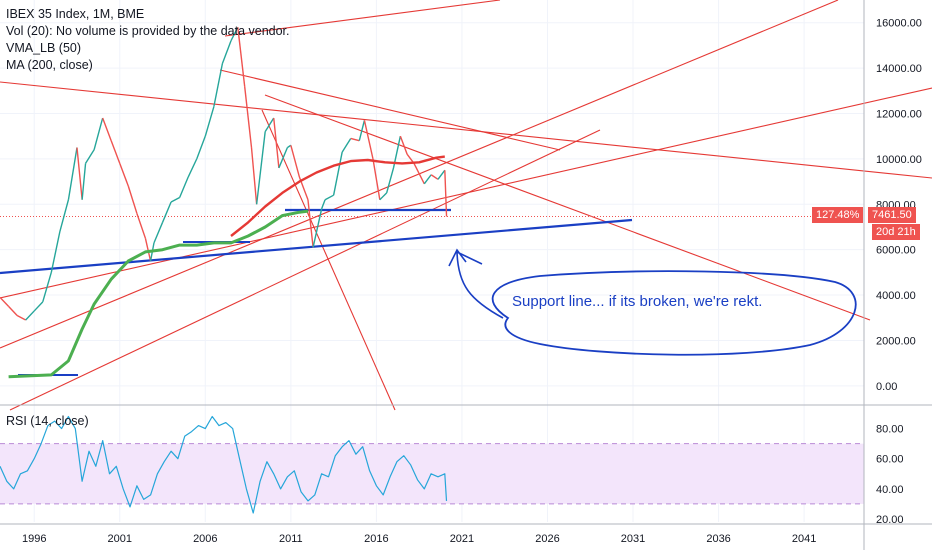 This screenshot has height=555, width=932. I want to click on price-tag: 7461.50, so click(892, 215).